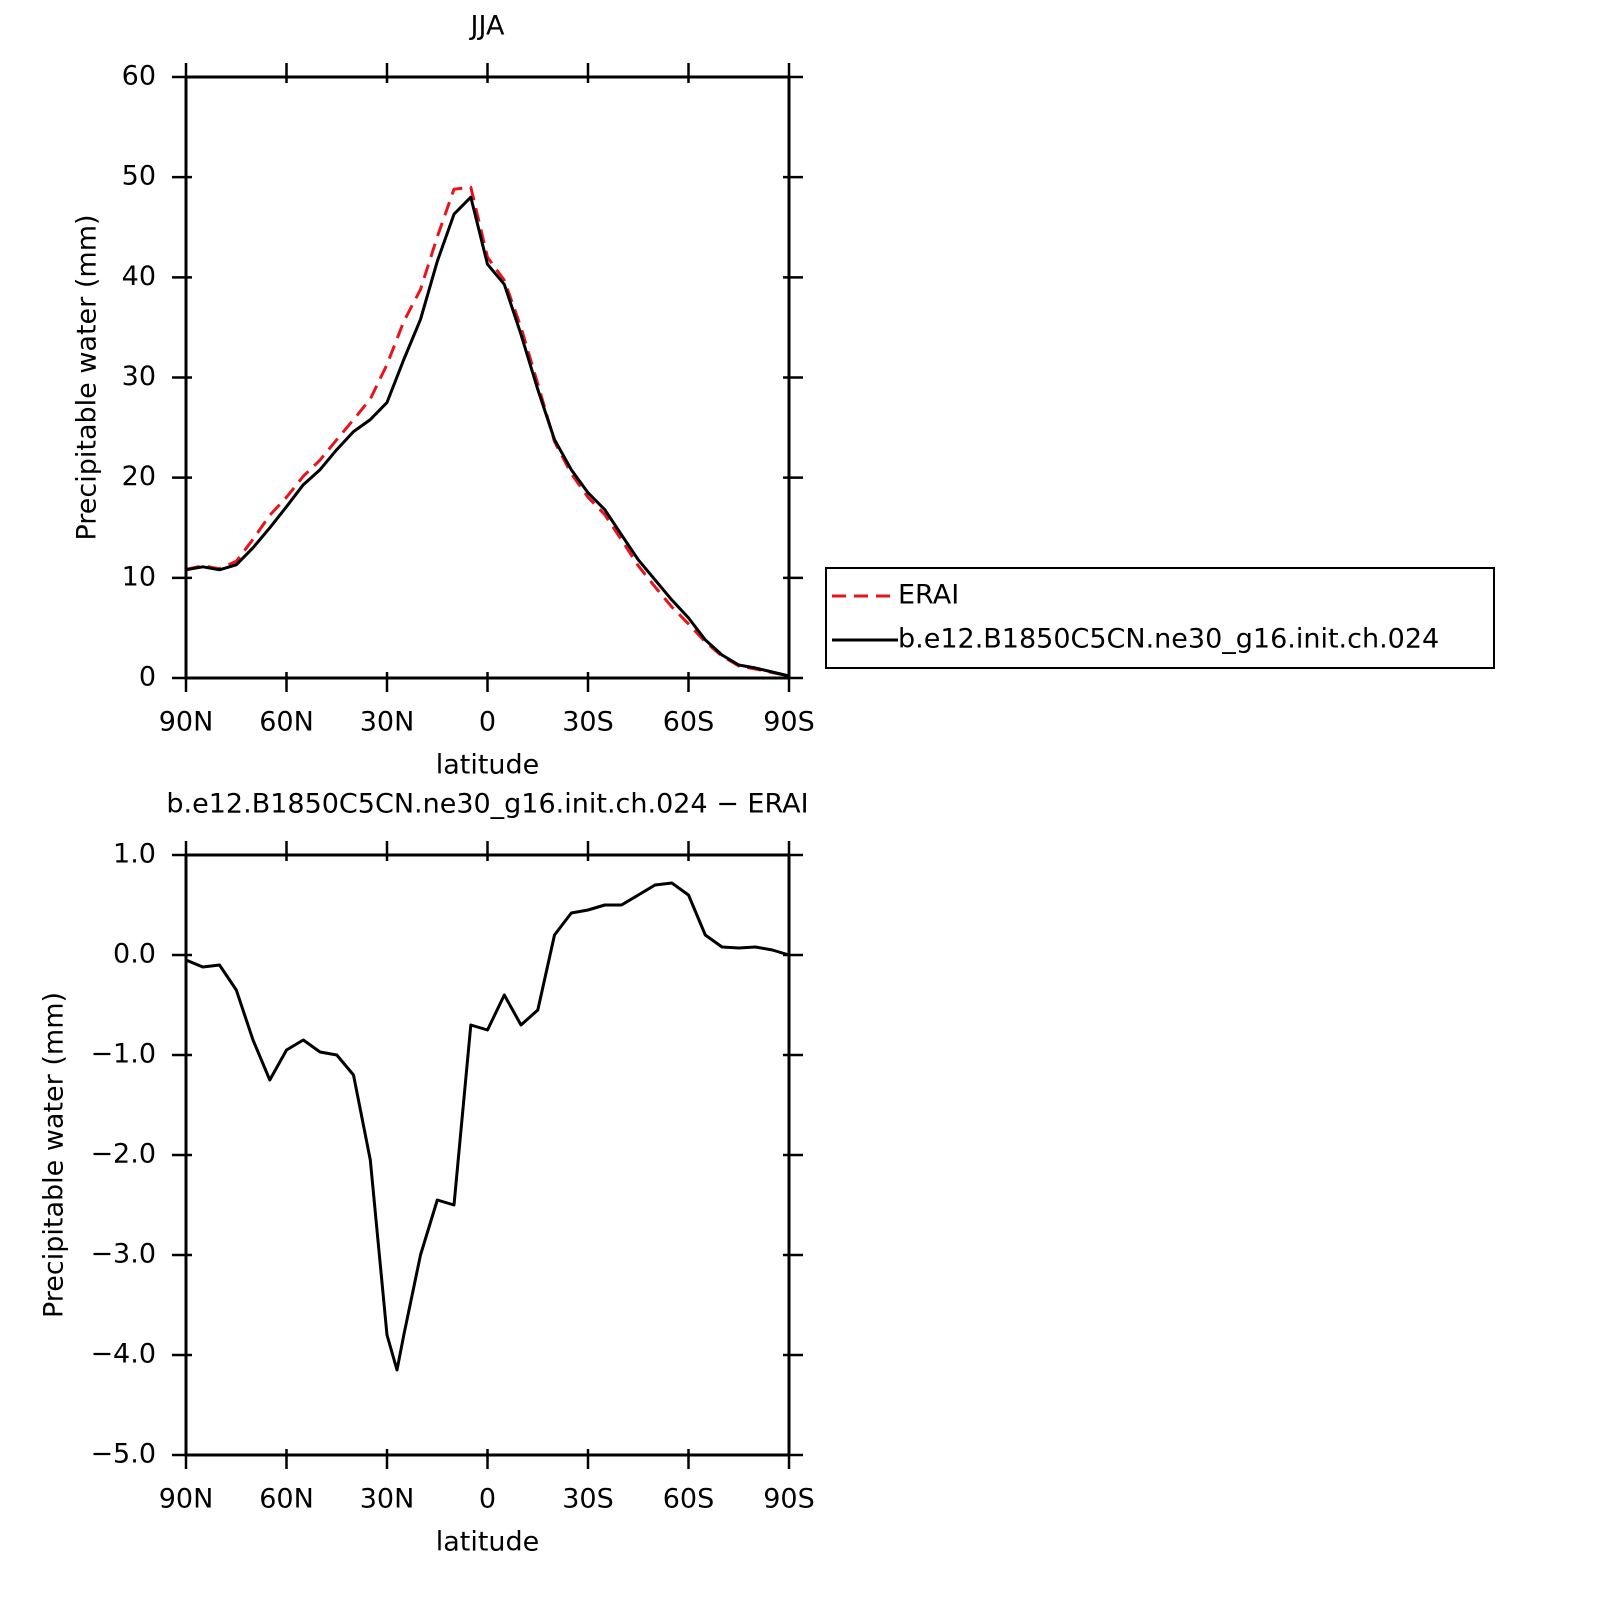  I want to click on y-tick-label: −5.0, so click(123, 1454).